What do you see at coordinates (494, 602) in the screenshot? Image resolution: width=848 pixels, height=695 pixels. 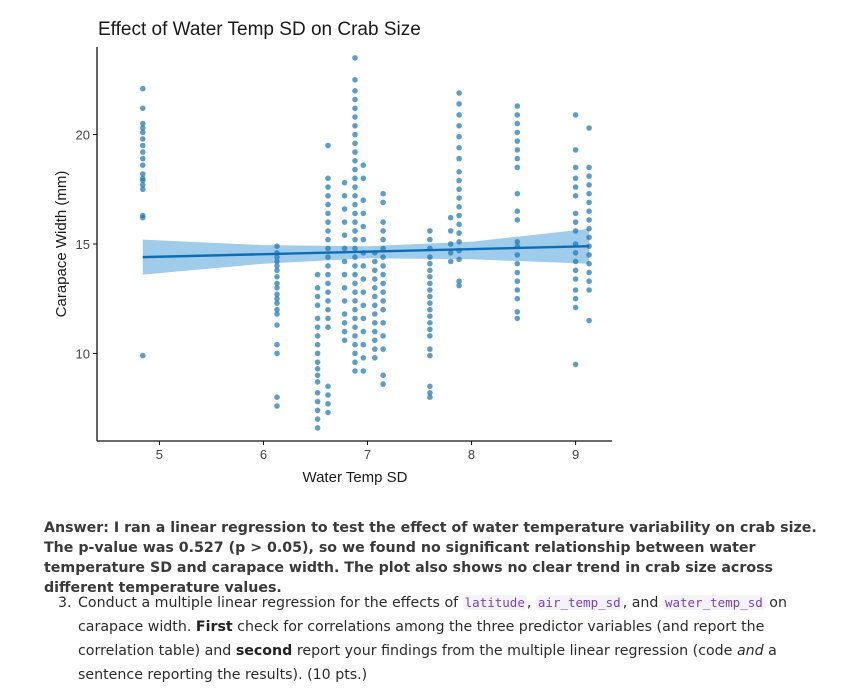 I see `code-latitude: latitude` at bounding box center [494, 602].